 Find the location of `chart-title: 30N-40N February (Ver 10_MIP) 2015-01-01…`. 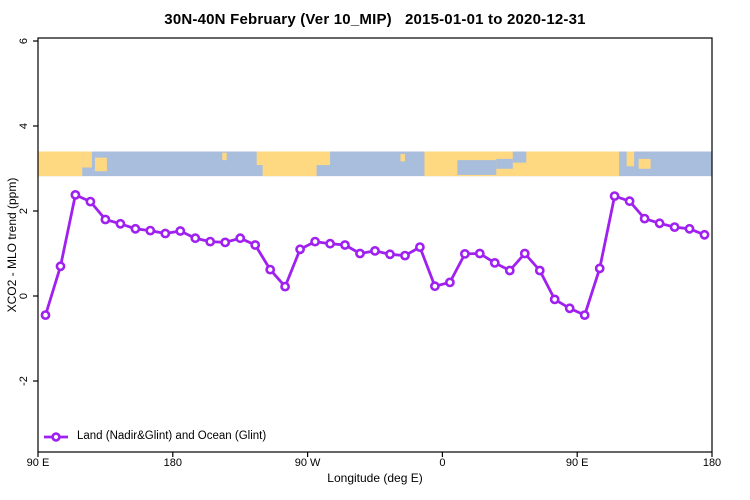

chart-title: 30N-40N February (Ver 10_MIP) 2015-01-01… is located at coordinates (375, 19).